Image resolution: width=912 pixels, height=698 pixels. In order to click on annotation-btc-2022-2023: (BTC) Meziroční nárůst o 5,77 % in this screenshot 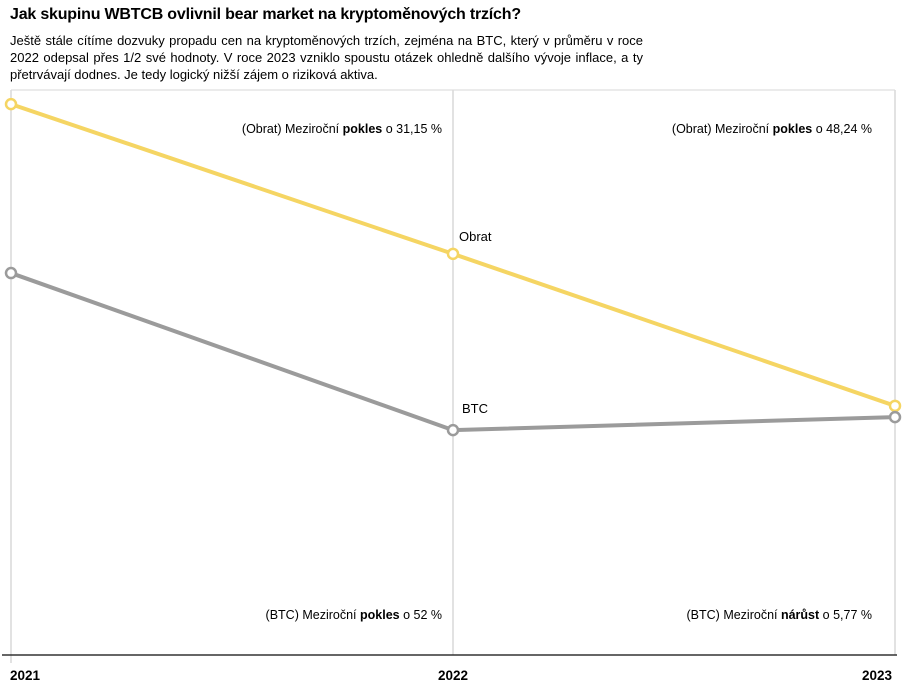, I will do `click(779, 615)`.